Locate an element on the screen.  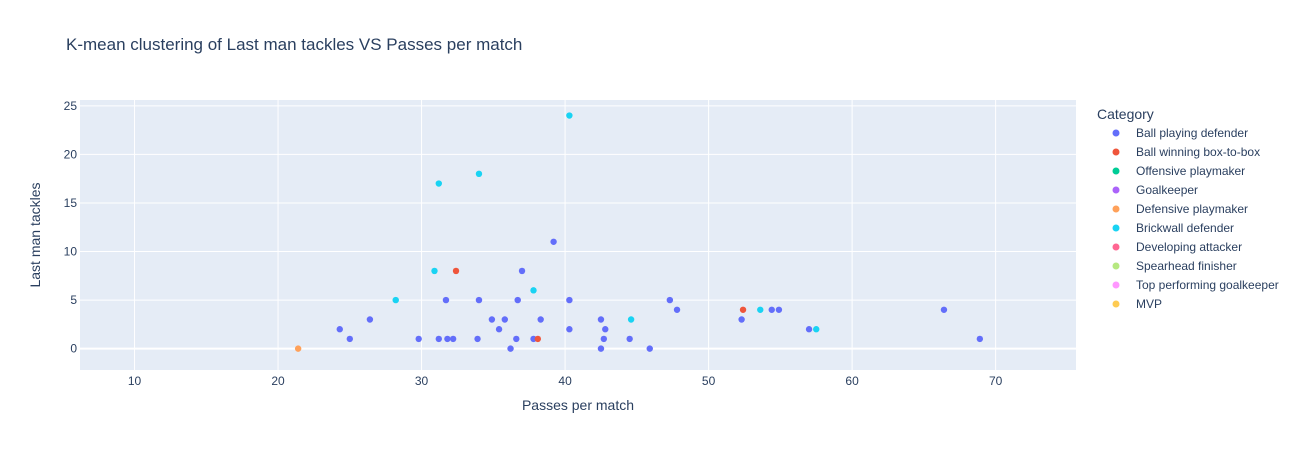
legend-label: Offensive playmaker is located at coordinates (1190, 171).